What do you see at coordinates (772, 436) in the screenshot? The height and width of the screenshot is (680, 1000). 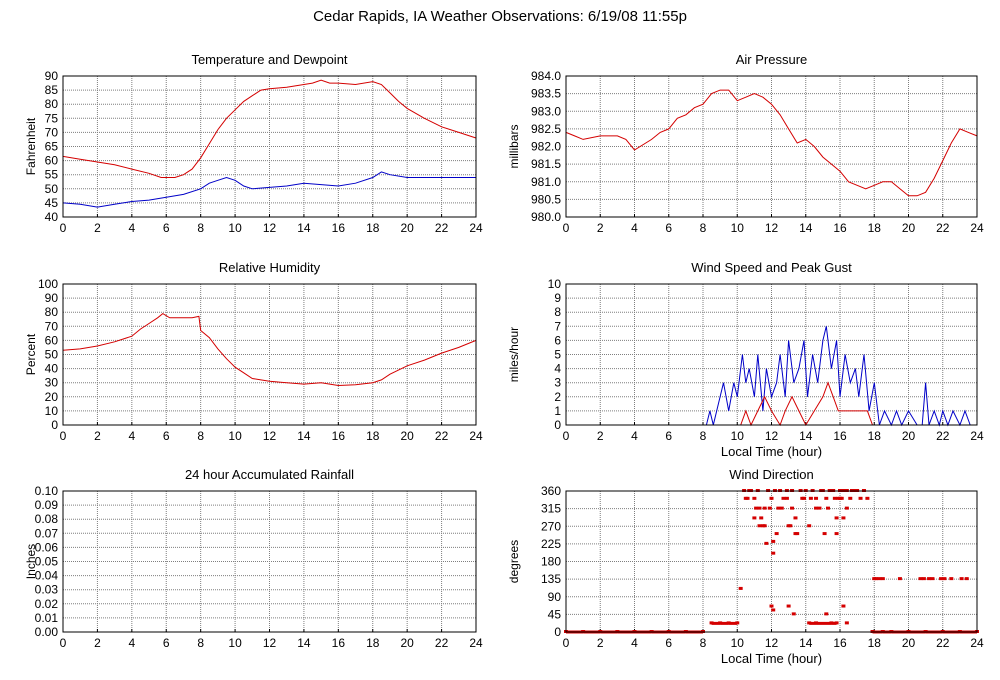 I see `wind-speed-xtick-label: 12` at bounding box center [772, 436].